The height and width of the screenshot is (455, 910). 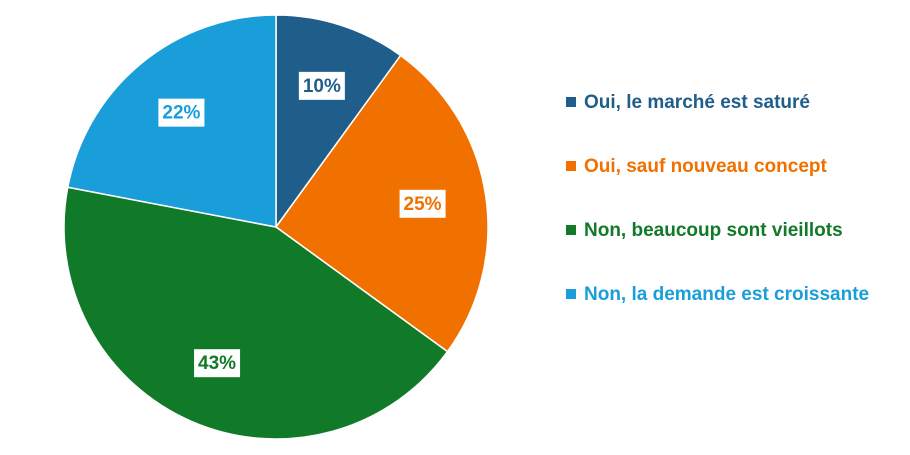 I want to click on data-label-non-beaucoup-sont-vieillots: 43%, so click(x=217, y=363).